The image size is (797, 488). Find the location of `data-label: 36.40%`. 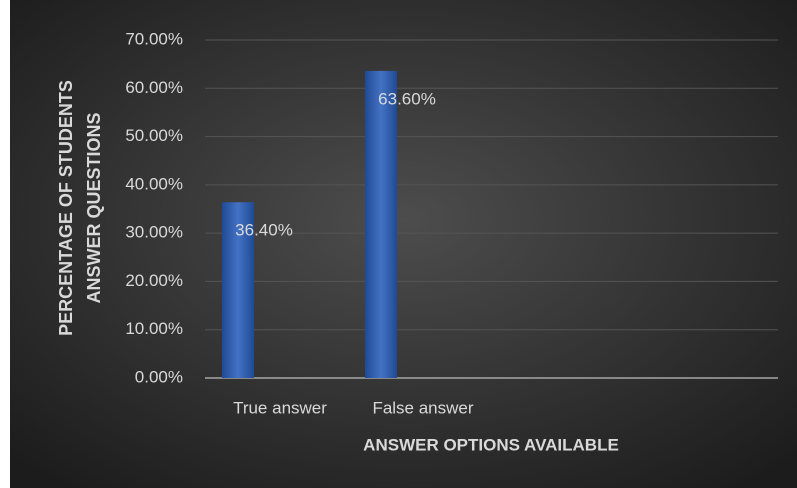

data-label: 36.40% is located at coordinates (264, 230).